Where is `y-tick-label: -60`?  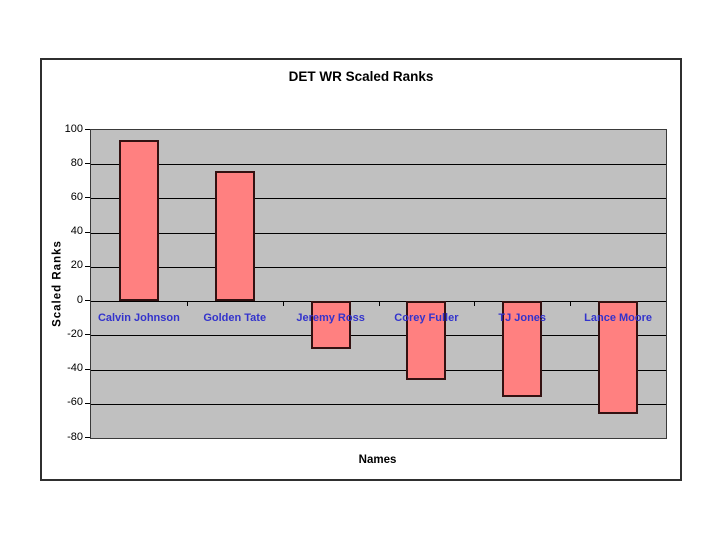
y-tick-label: -60 is located at coordinates (75, 402).